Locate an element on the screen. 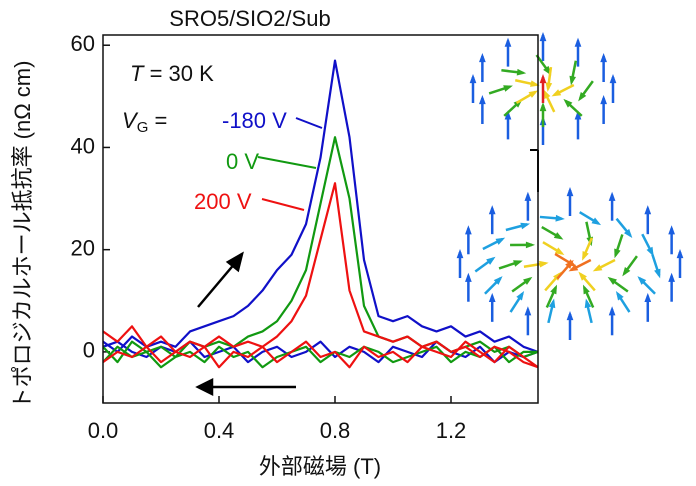  x-axis-label: 外部磁場 (T) is located at coordinates (320, 466).